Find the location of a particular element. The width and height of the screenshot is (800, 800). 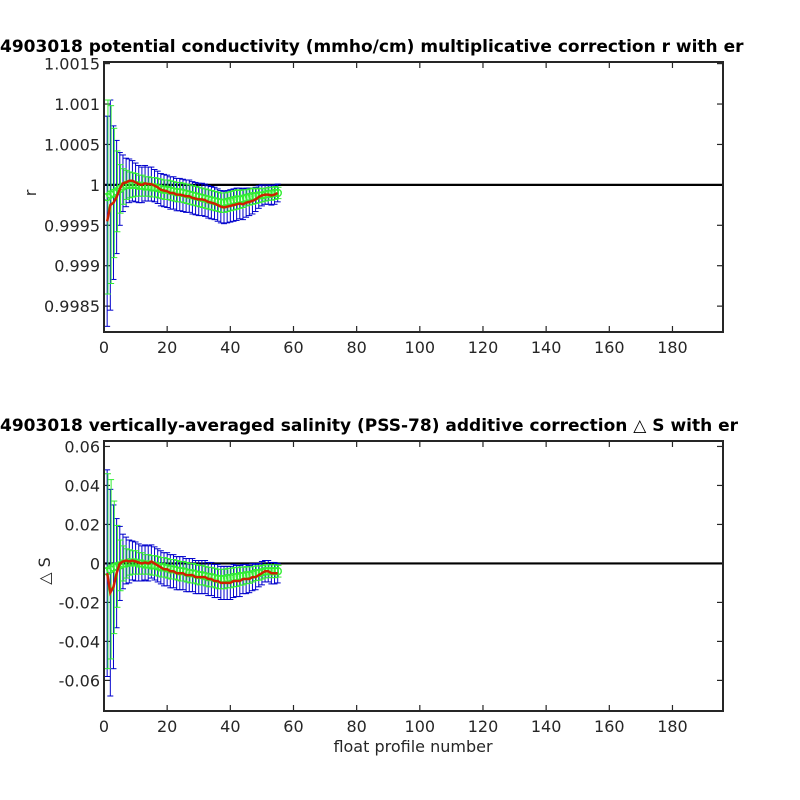

fit-series is located at coordinates (192, 571).